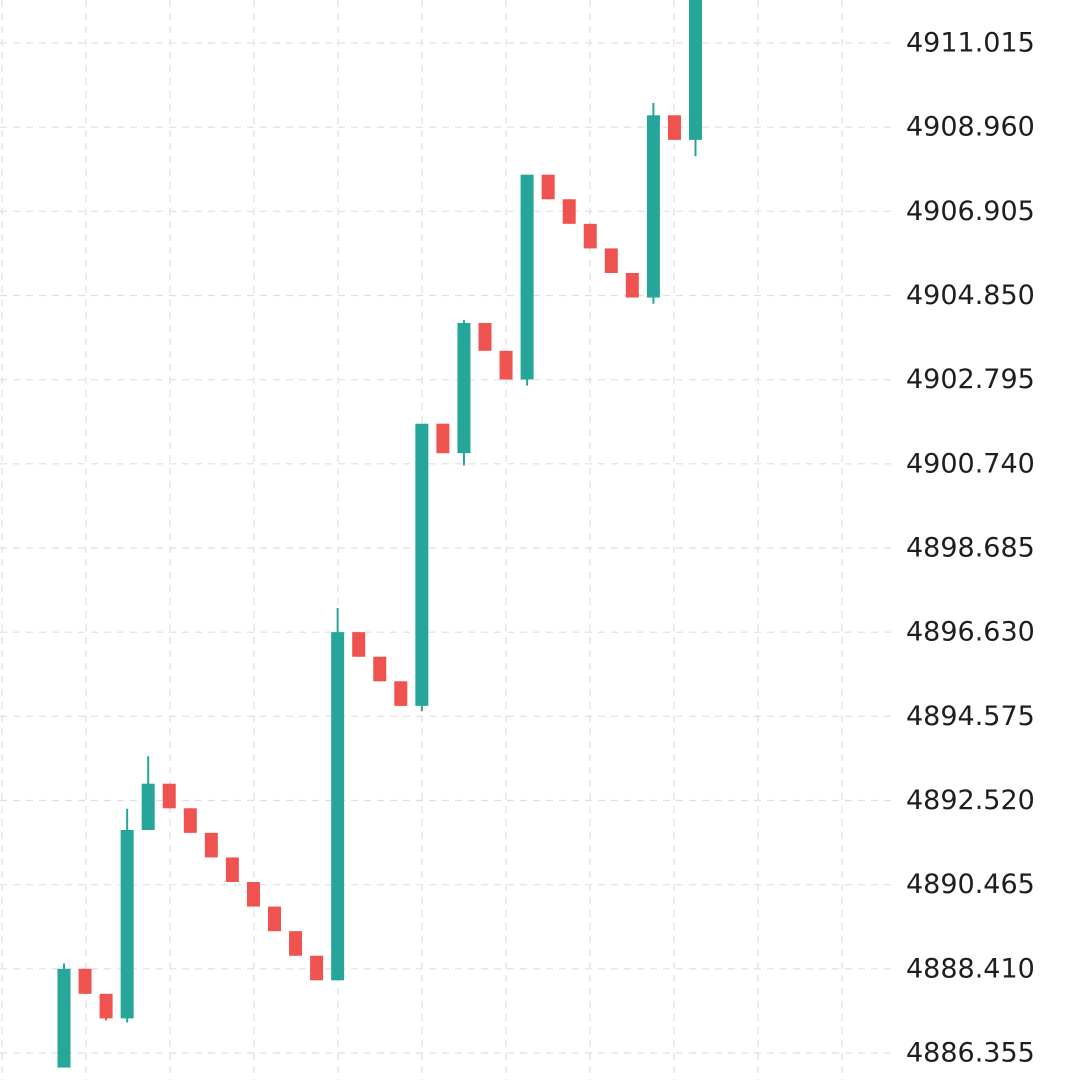 The width and height of the screenshot is (1080, 1080). I want to click on y-tick-label: 4908.960, so click(970, 127).